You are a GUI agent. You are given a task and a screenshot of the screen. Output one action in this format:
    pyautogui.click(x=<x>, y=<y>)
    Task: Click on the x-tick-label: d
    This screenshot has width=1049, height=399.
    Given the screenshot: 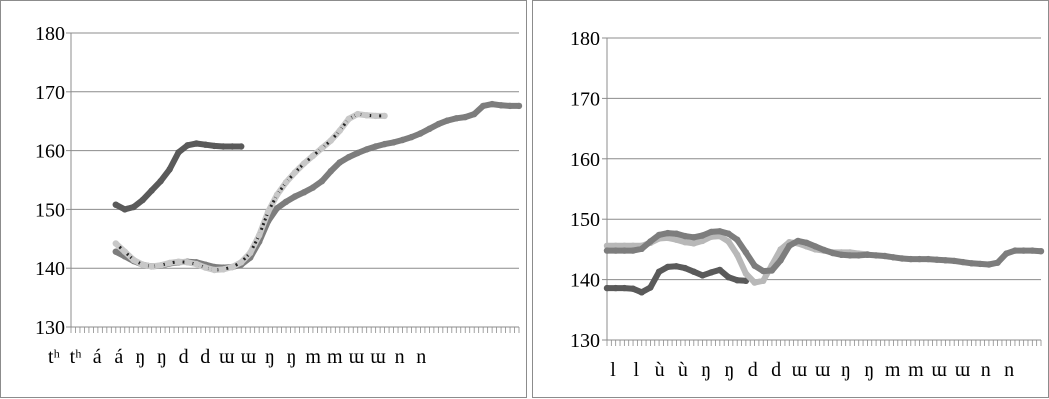 What is the action you would take?
    pyautogui.click(x=776, y=370)
    